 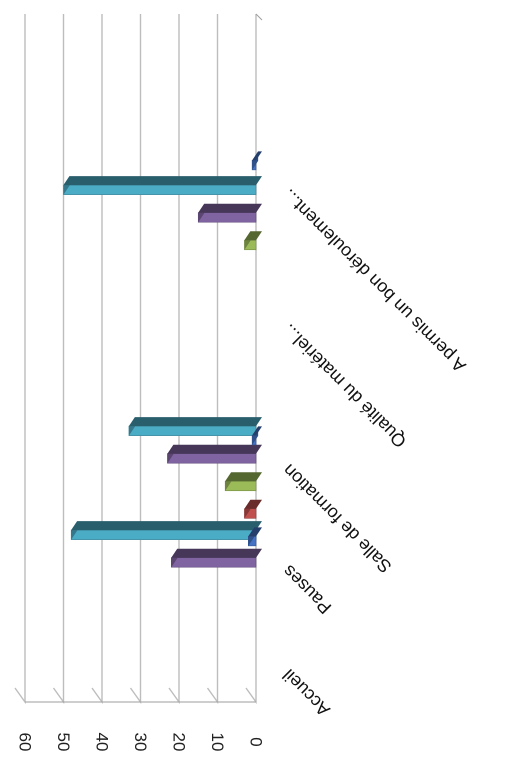 What do you see at coordinates (140, 742) in the screenshot?
I see `tick-label-30: 30` at bounding box center [140, 742].